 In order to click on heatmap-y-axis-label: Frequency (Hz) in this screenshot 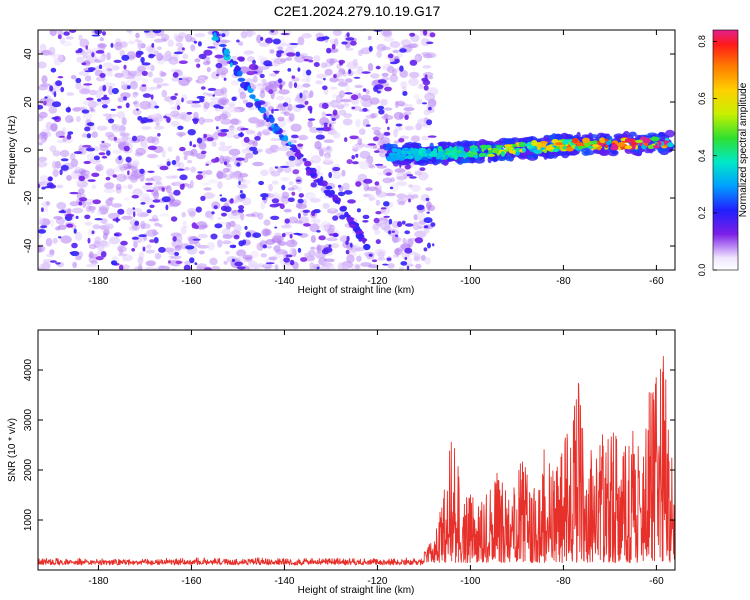, I will do `click(12, 150)`.